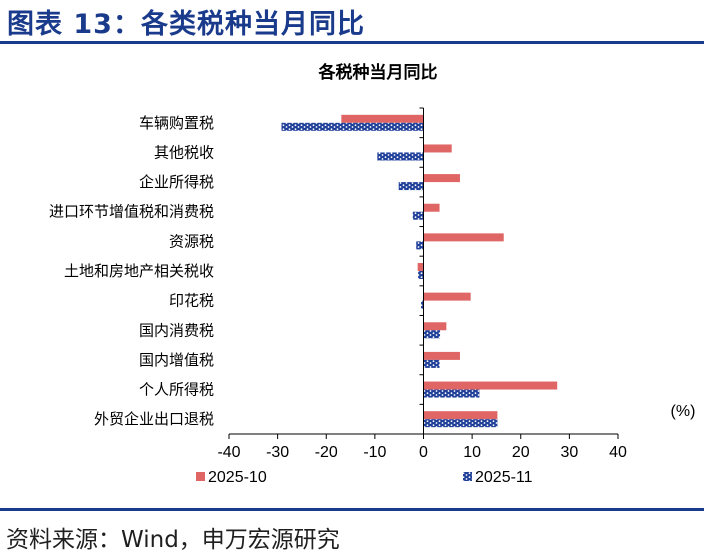 This screenshot has width=704, height=555. What do you see at coordinates (326, 452) in the screenshot?
I see `x-tick-label: -20` at bounding box center [326, 452].